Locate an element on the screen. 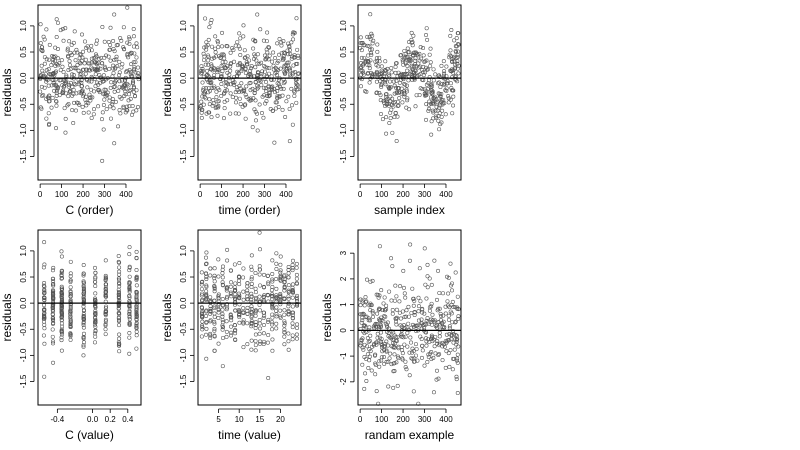 Image resolution: width=800 pixels, height=450 pixels. y-axis-label: residuals is located at coordinates (167, 92).